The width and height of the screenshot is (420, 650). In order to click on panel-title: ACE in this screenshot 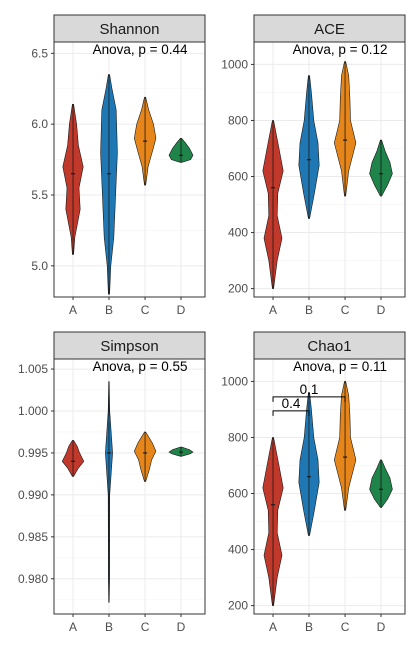, I will do `click(329, 29)`.